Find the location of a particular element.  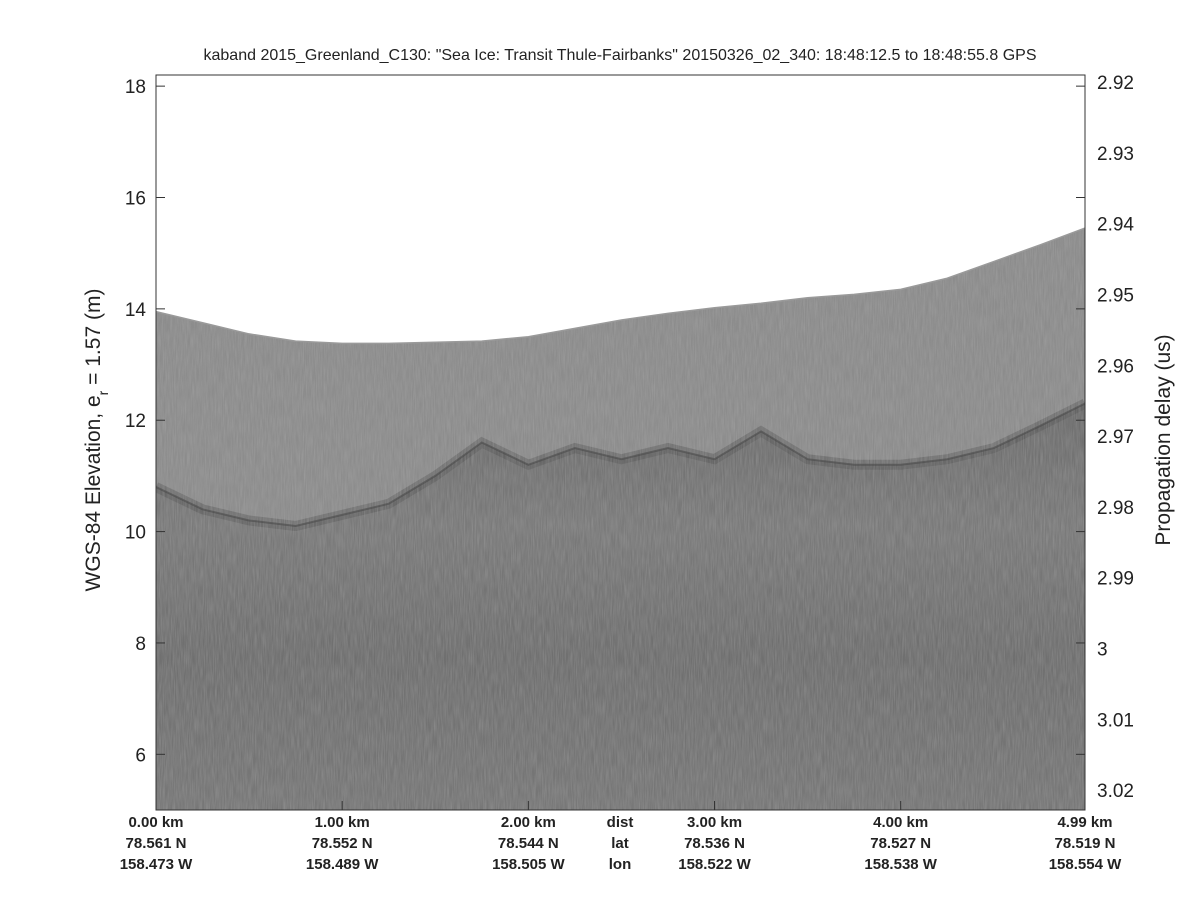

x-tick-lon: 158.522 W is located at coordinates (714, 864).